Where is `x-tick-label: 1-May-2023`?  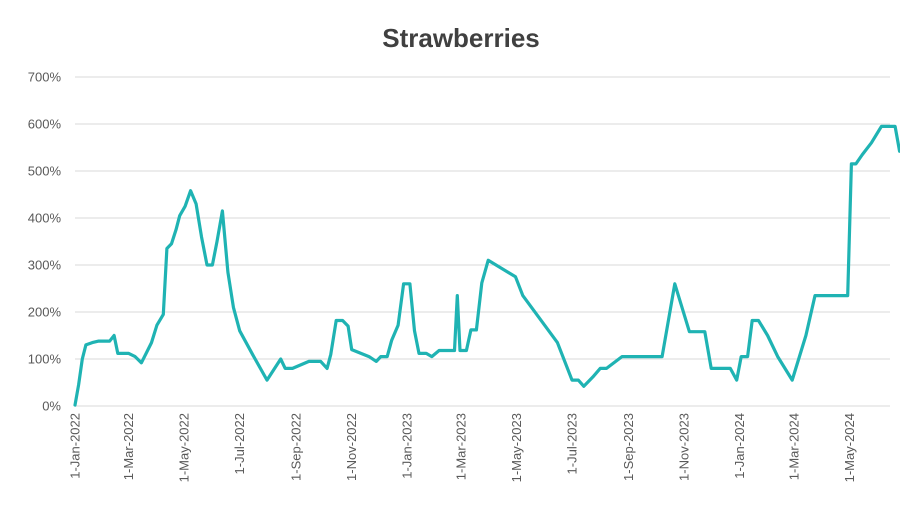 x-tick-label: 1-May-2023 is located at coordinates (516, 447).